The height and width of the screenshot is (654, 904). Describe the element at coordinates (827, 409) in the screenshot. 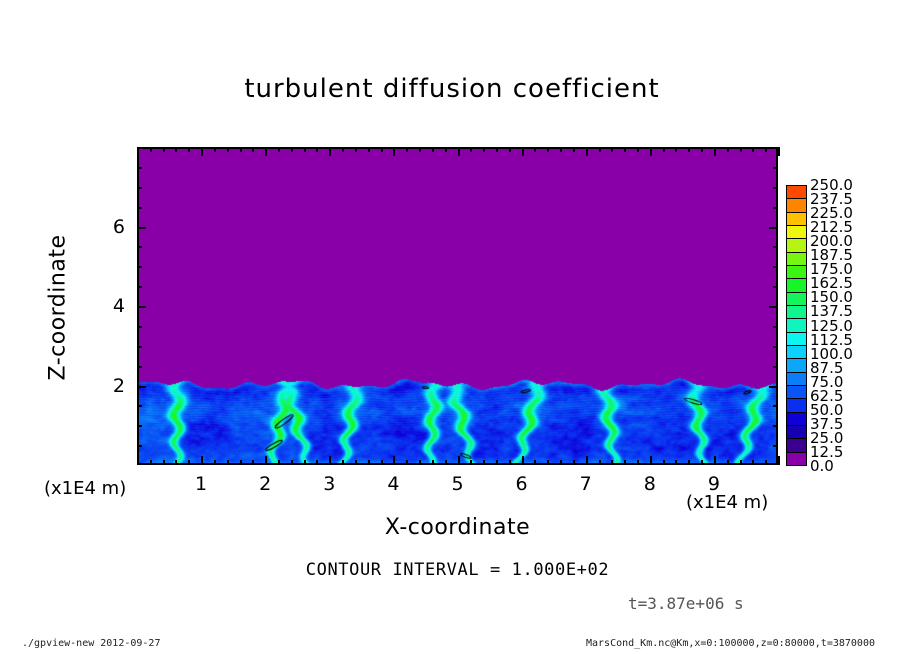

I see `colorbar-tick-label: 50.0` at that location.